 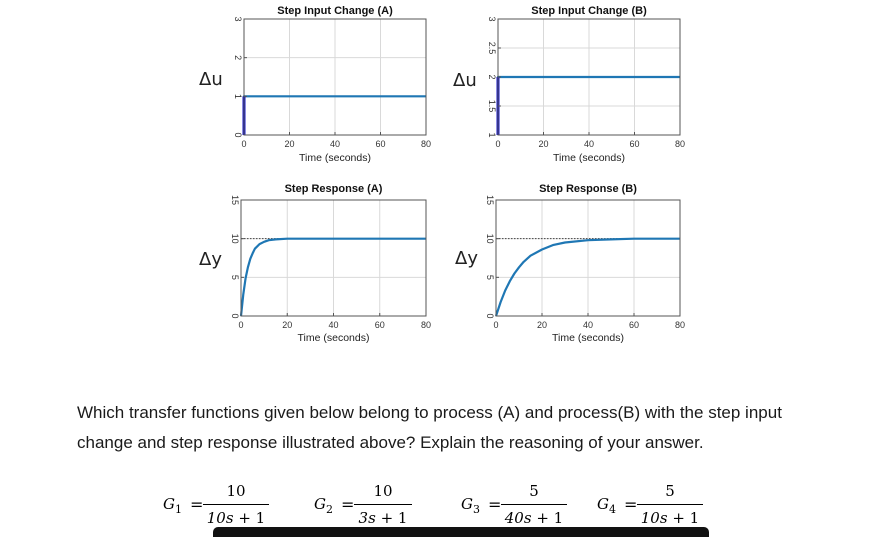 I want to click on transfer-function-g2: G2 = 10 3s + 1, so click(x=364, y=506).